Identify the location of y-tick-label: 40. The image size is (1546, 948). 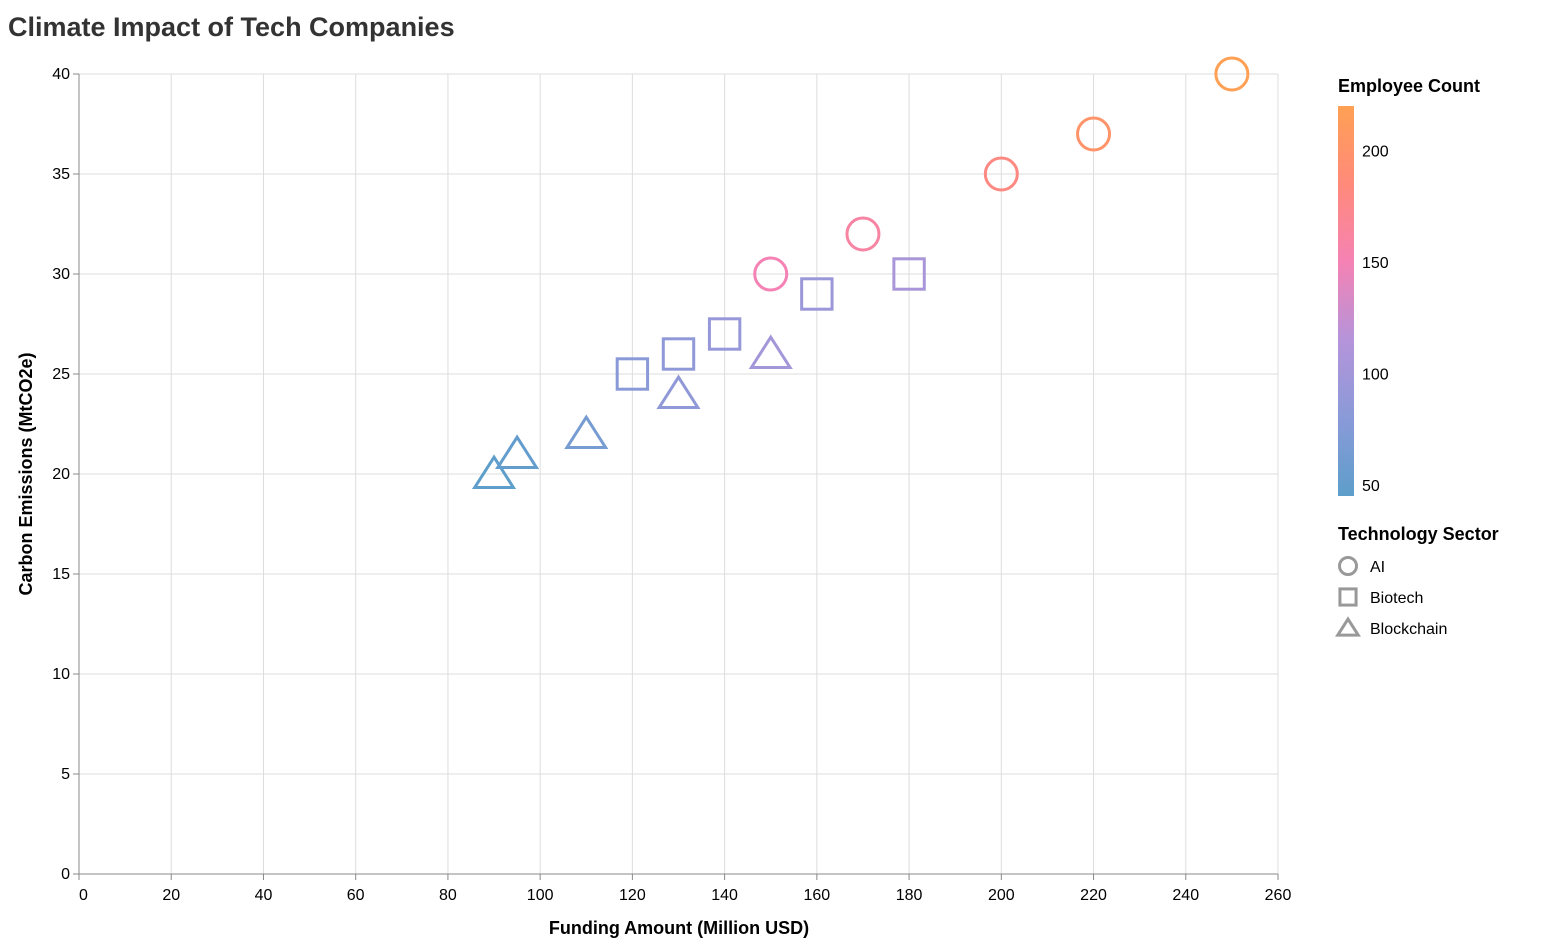
(61, 74).